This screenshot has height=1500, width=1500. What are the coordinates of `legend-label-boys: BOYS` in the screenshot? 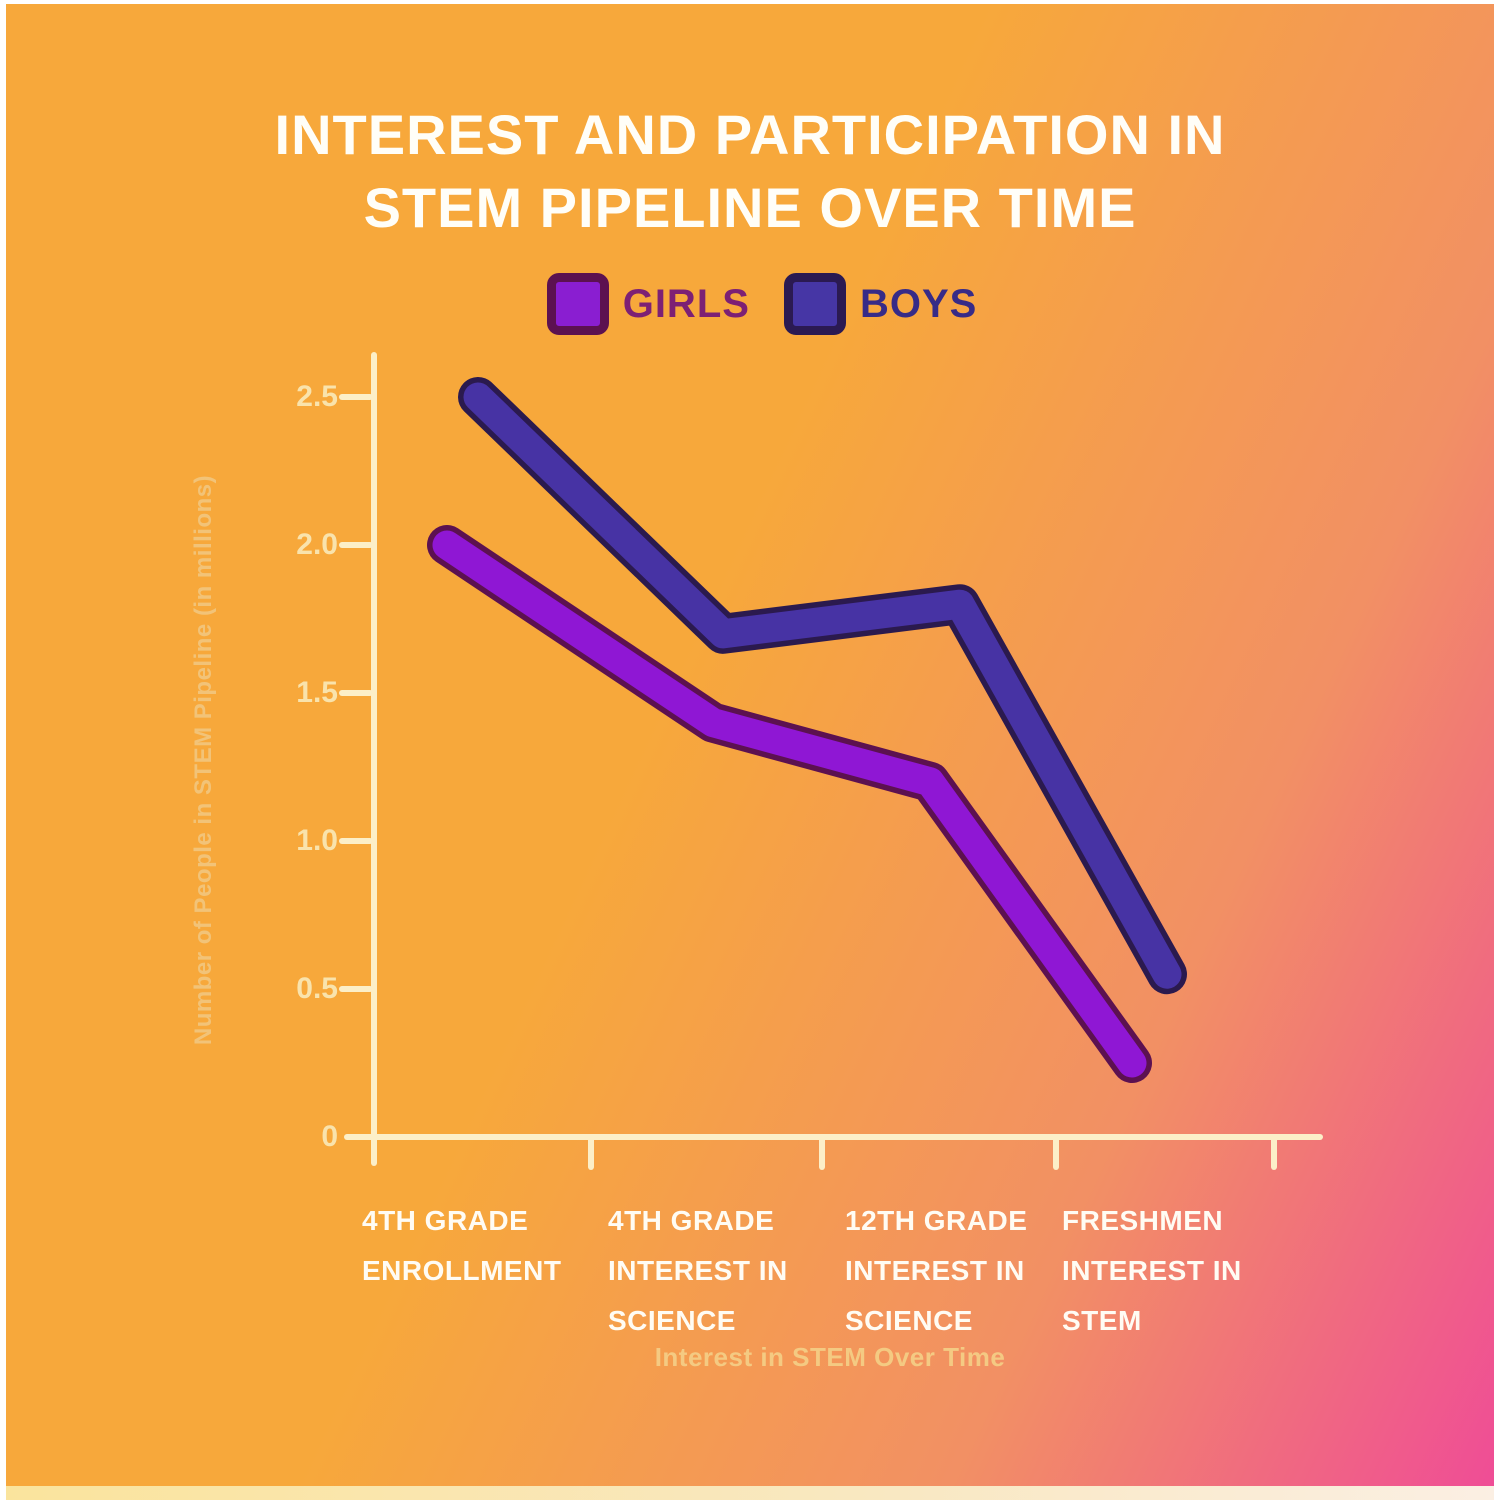 It's located at (918, 303).